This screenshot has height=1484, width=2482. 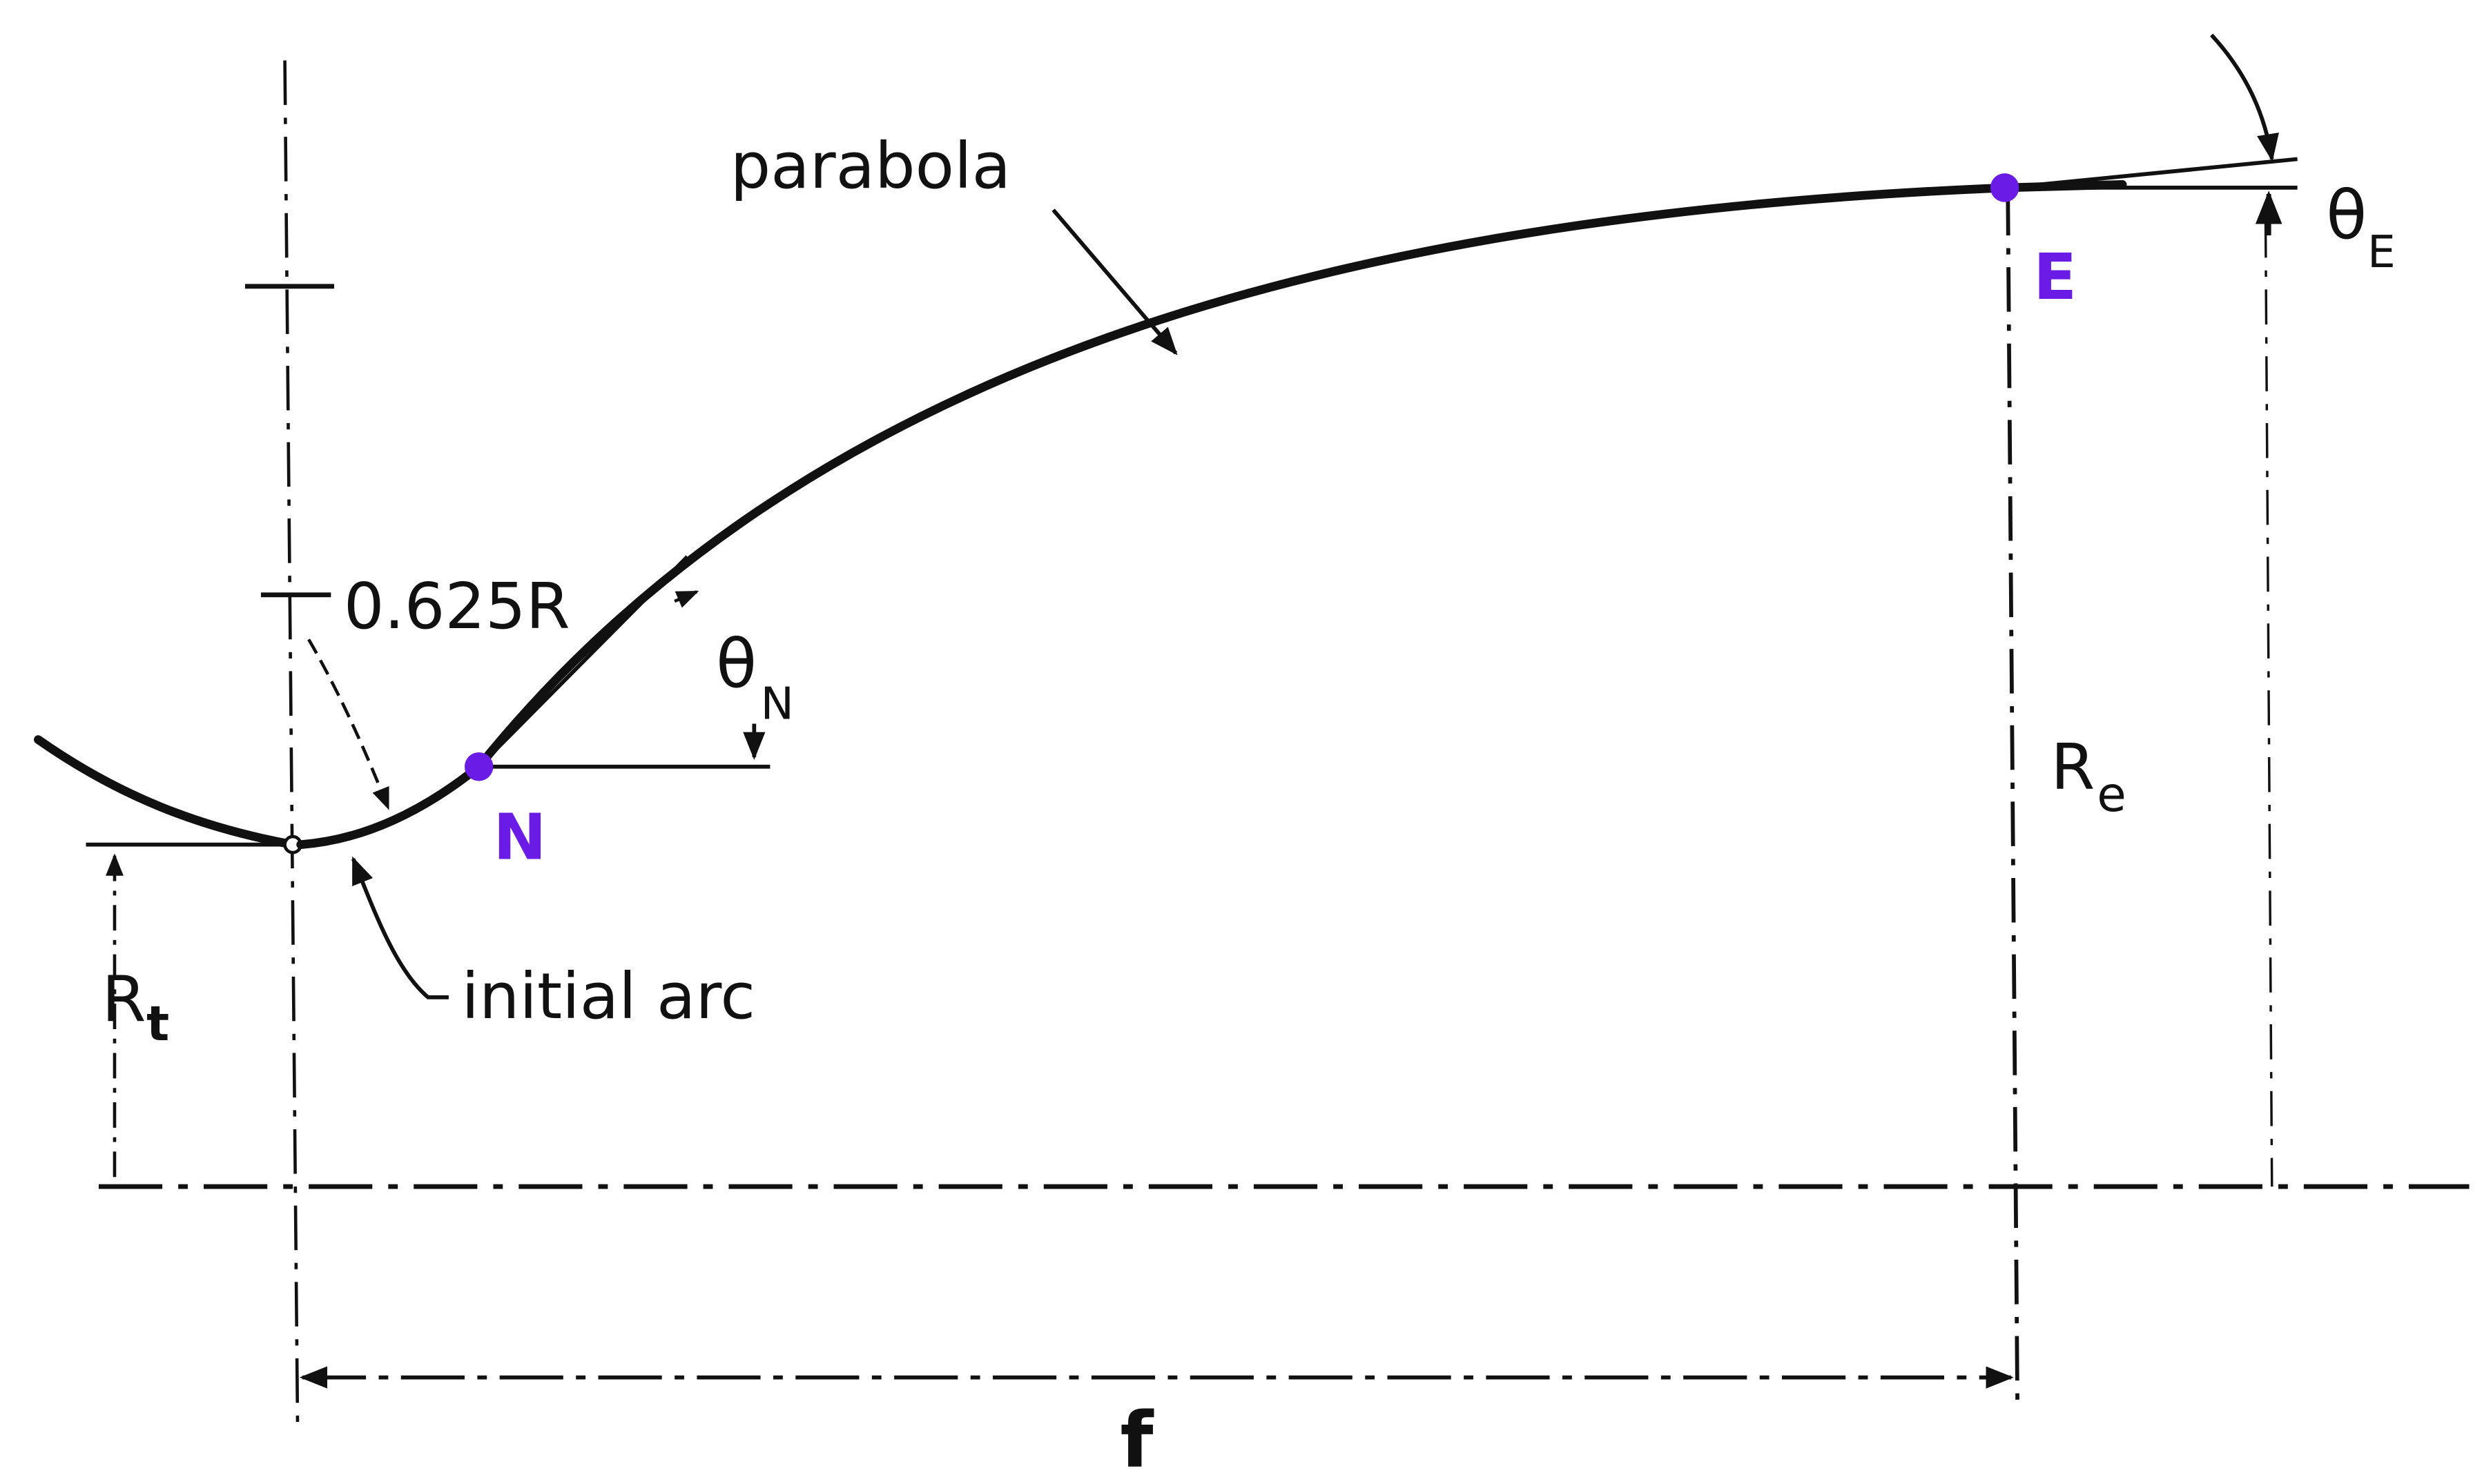 I want to click on re-symbol: R, so click(x=2072, y=767).